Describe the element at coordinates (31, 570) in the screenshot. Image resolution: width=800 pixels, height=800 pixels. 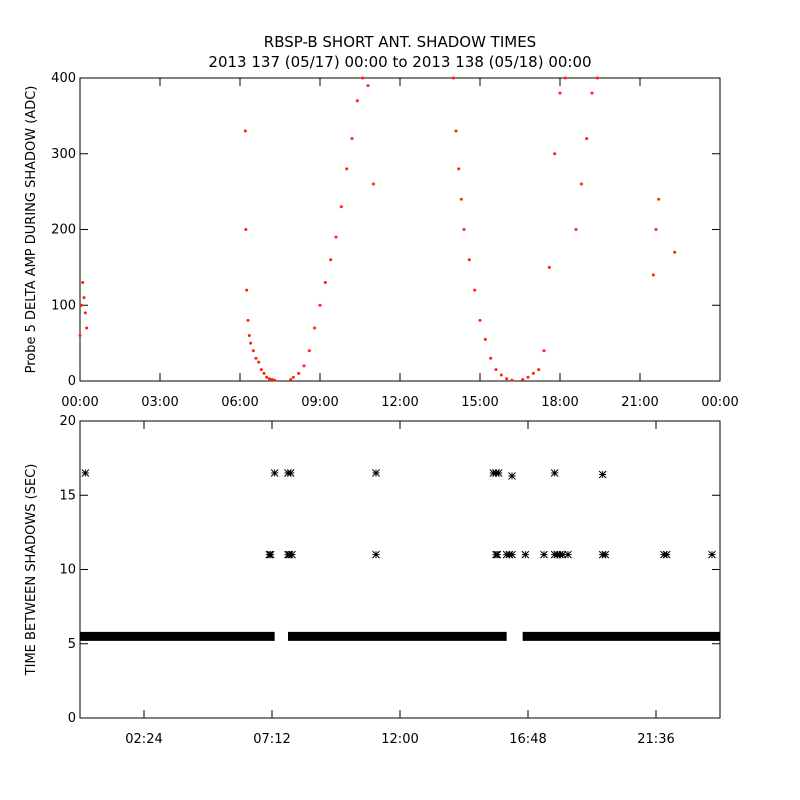
I see `y-axis-label: TIME BETWEEN SHADOWS (SEC)` at that location.